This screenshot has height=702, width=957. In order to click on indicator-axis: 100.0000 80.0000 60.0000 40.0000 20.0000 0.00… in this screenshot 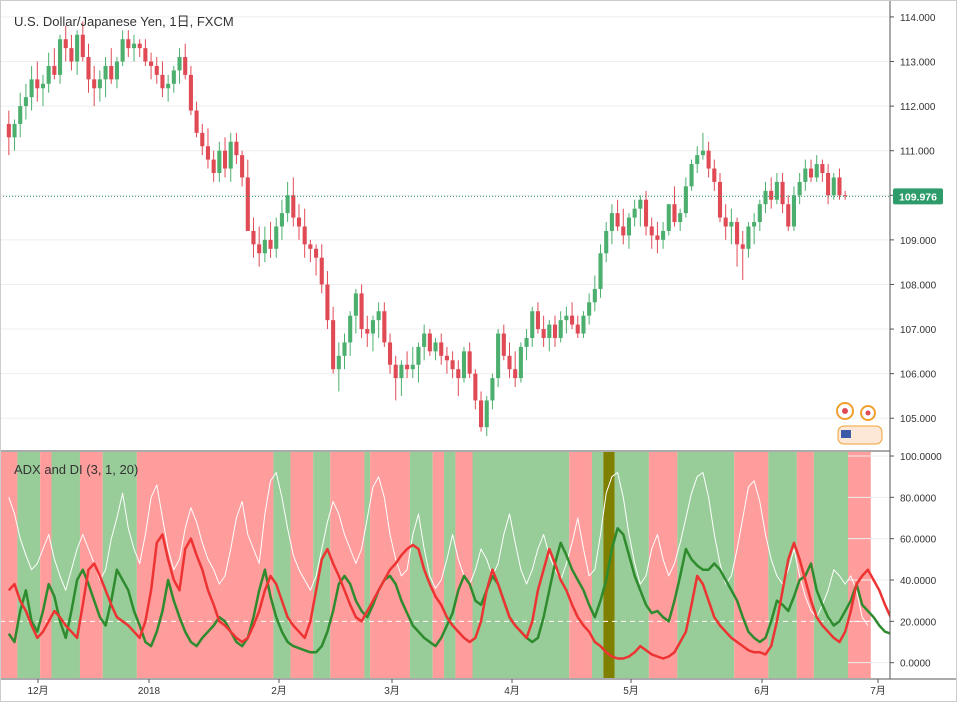, I will do `click(916, 561)`.